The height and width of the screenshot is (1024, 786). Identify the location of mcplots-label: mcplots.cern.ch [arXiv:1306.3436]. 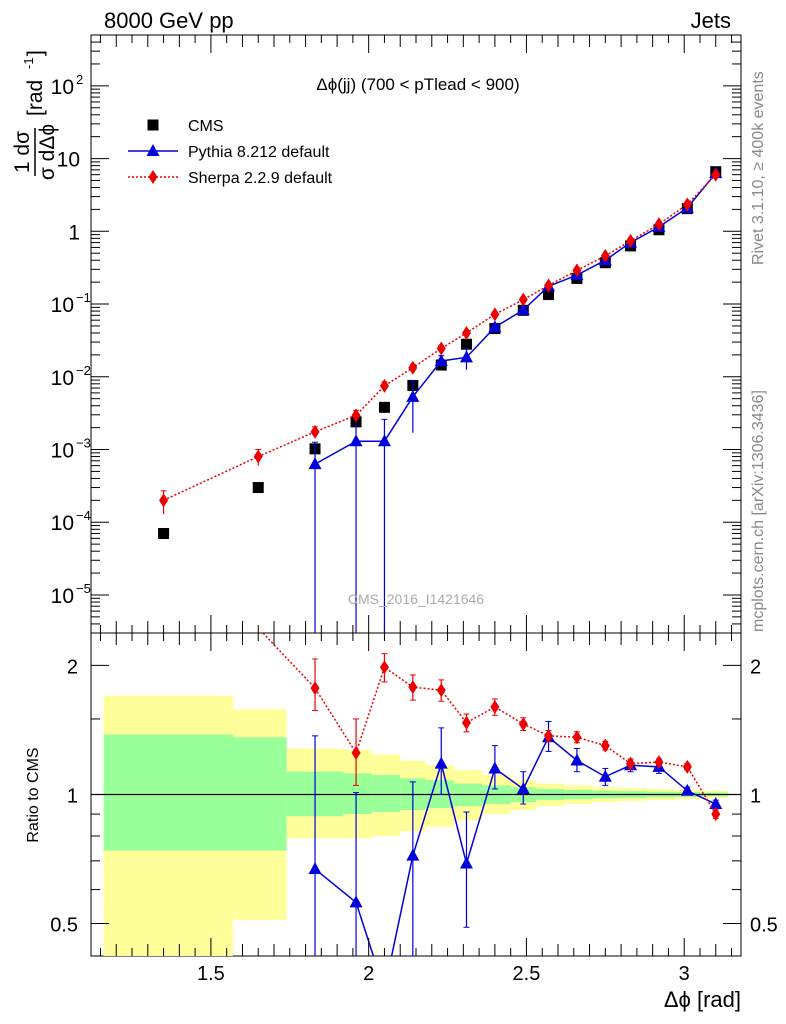
(758, 511).